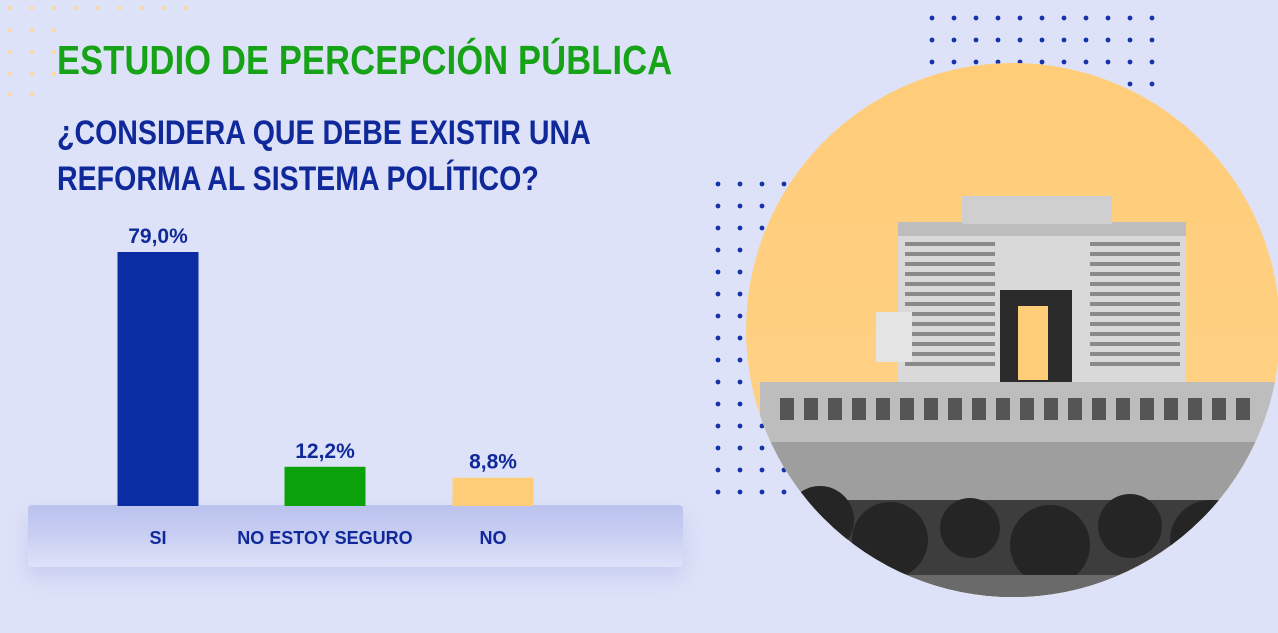 The image size is (1278, 633). I want to click on category-label-1: SI, so click(157, 538).